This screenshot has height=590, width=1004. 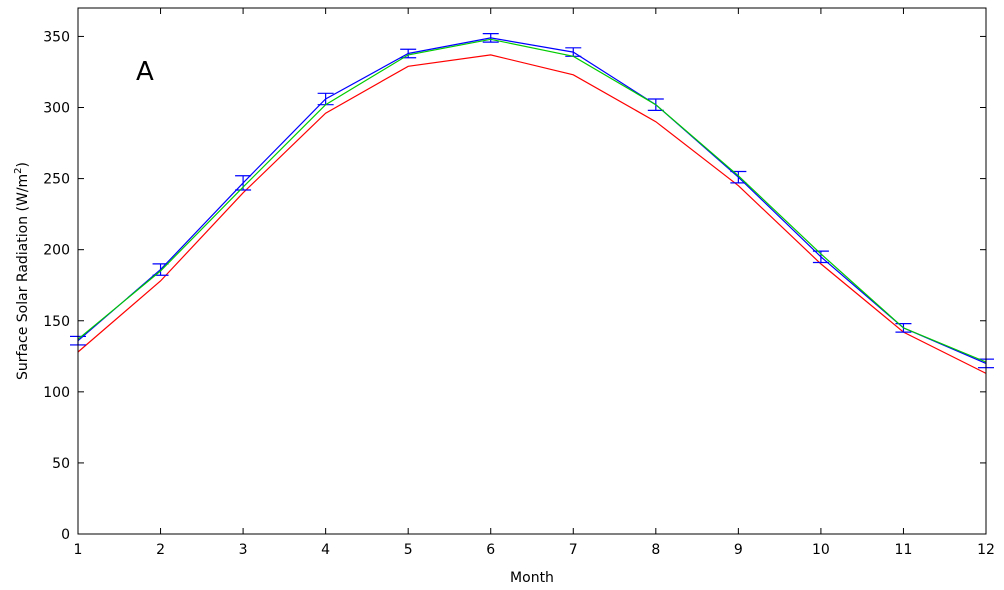 What do you see at coordinates (986, 550) in the screenshot?
I see `x-tick-label: 12` at bounding box center [986, 550].